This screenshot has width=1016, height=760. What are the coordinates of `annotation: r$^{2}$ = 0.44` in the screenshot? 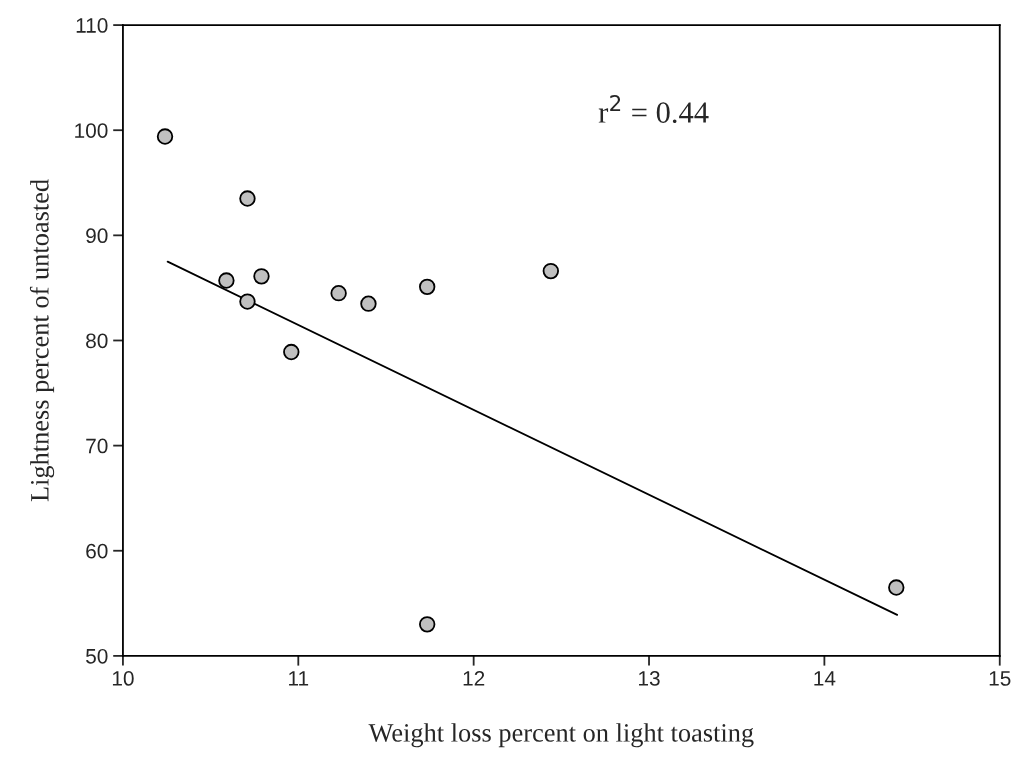 It's located at (653, 109).